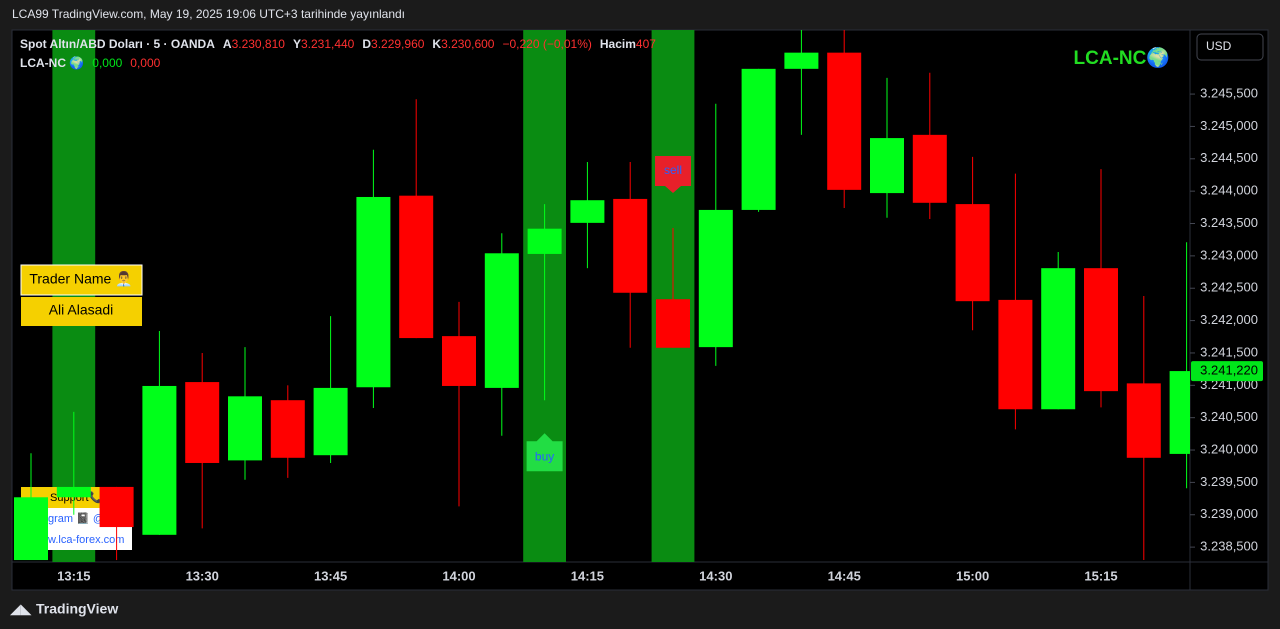 This screenshot has height=629, width=1280. Describe the element at coordinates (398, 44) in the screenshot. I see `legend-value: 3.229,960` at that location.